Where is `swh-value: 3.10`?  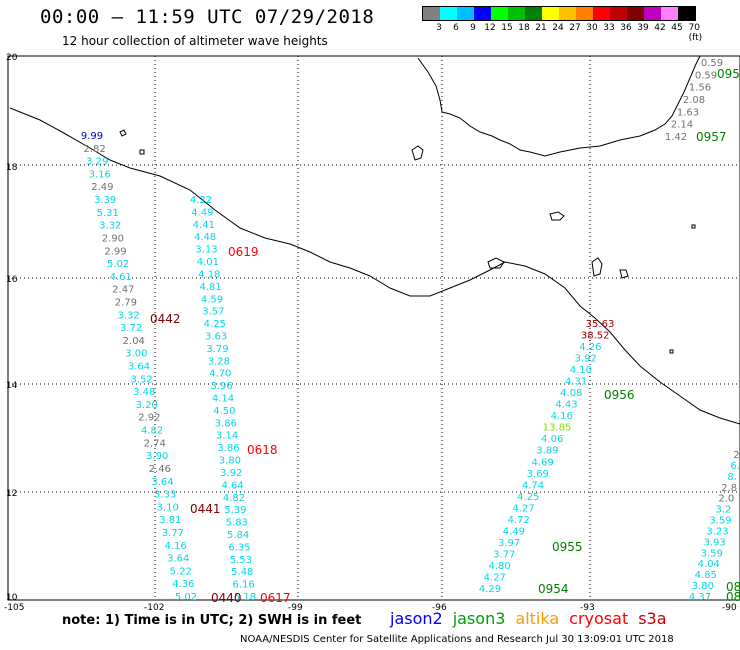
swh-value: 3.10 is located at coordinates (168, 507).